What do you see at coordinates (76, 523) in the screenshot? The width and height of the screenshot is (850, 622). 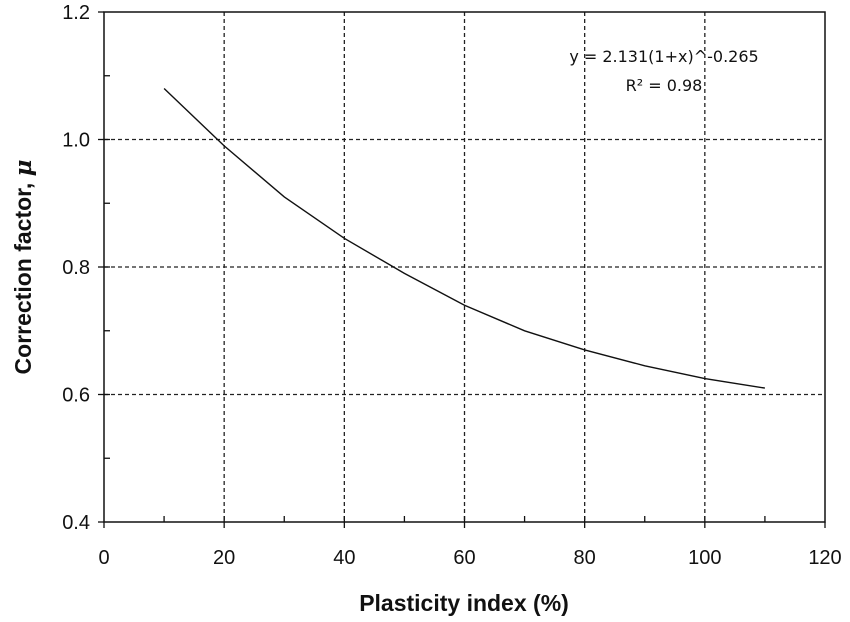 I see `y-tick-label: 0.4` at bounding box center [76, 523].